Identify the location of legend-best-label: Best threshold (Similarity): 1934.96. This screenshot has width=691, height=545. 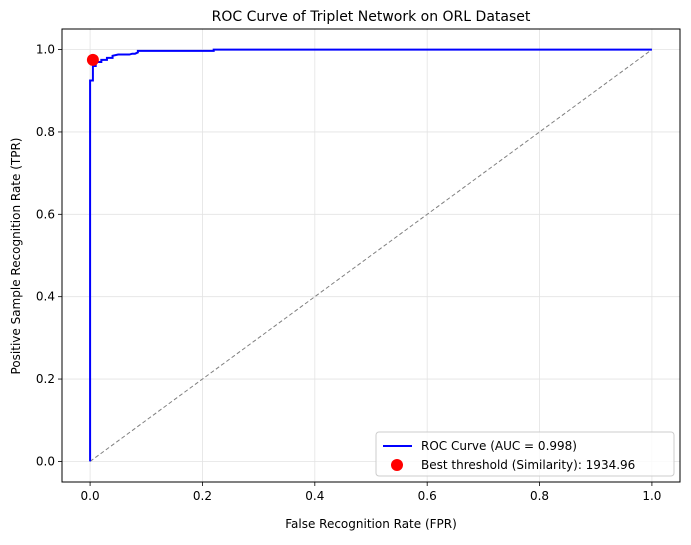
(528, 465).